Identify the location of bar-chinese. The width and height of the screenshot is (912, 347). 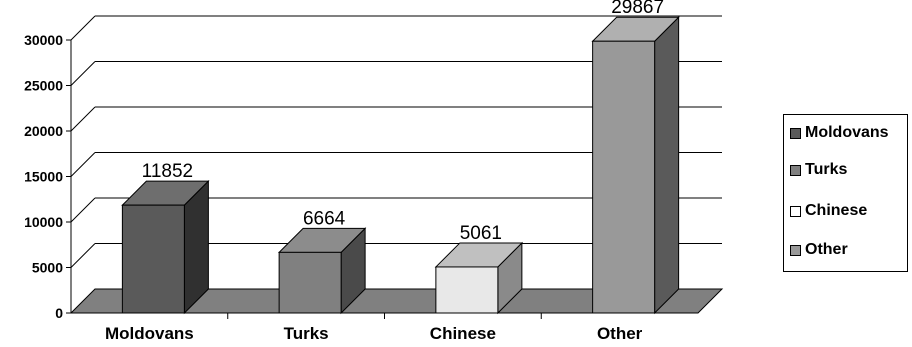
(479, 278).